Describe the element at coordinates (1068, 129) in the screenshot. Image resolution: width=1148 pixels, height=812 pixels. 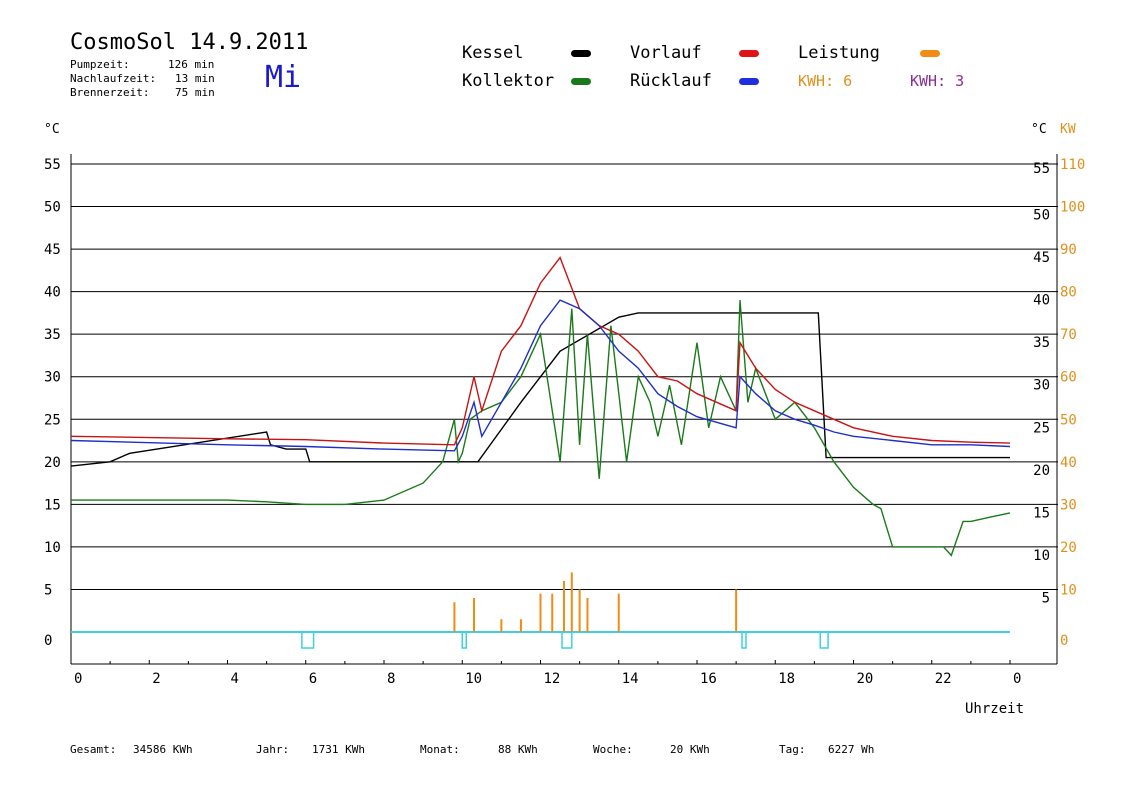
I see `kw-axis-unit: KW` at that location.